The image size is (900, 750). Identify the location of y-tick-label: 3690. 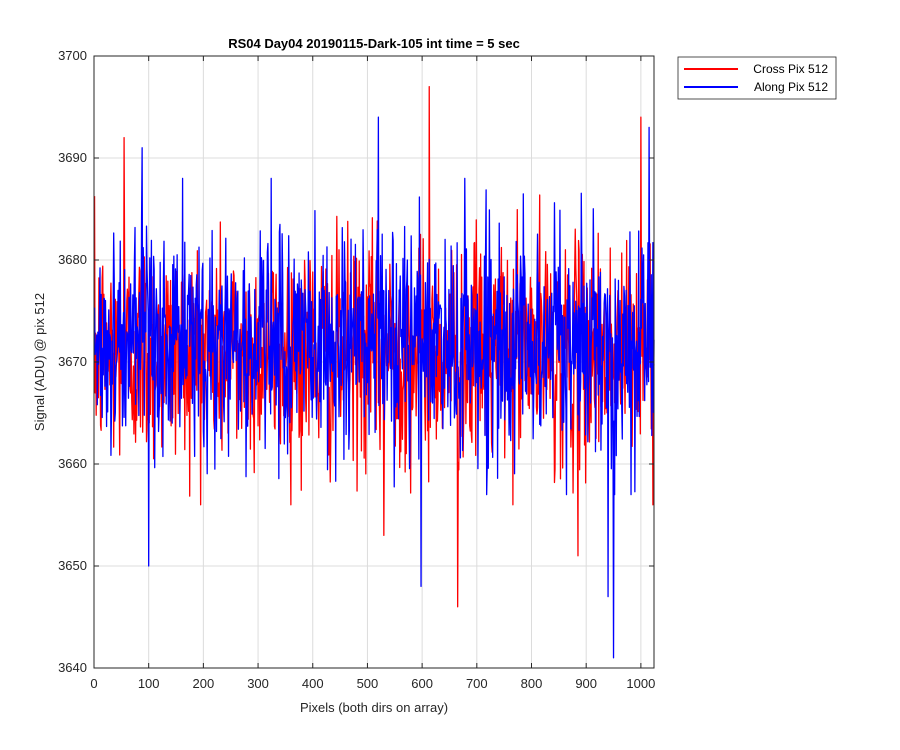
(72, 157).